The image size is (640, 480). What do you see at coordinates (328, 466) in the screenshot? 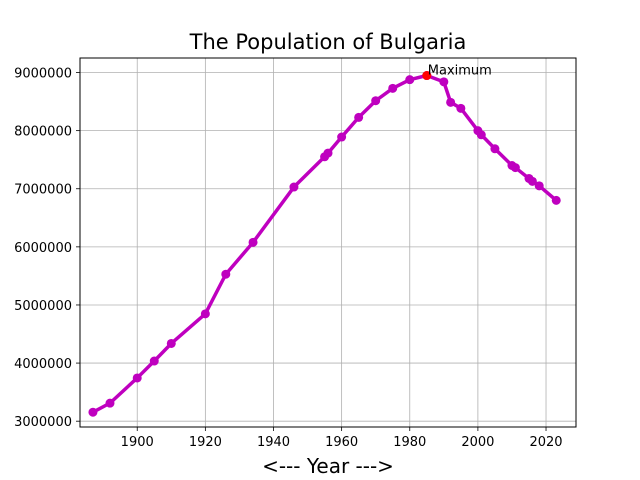
I see `x-axis-label: <--- Year --->` at bounding box center [328, 466].